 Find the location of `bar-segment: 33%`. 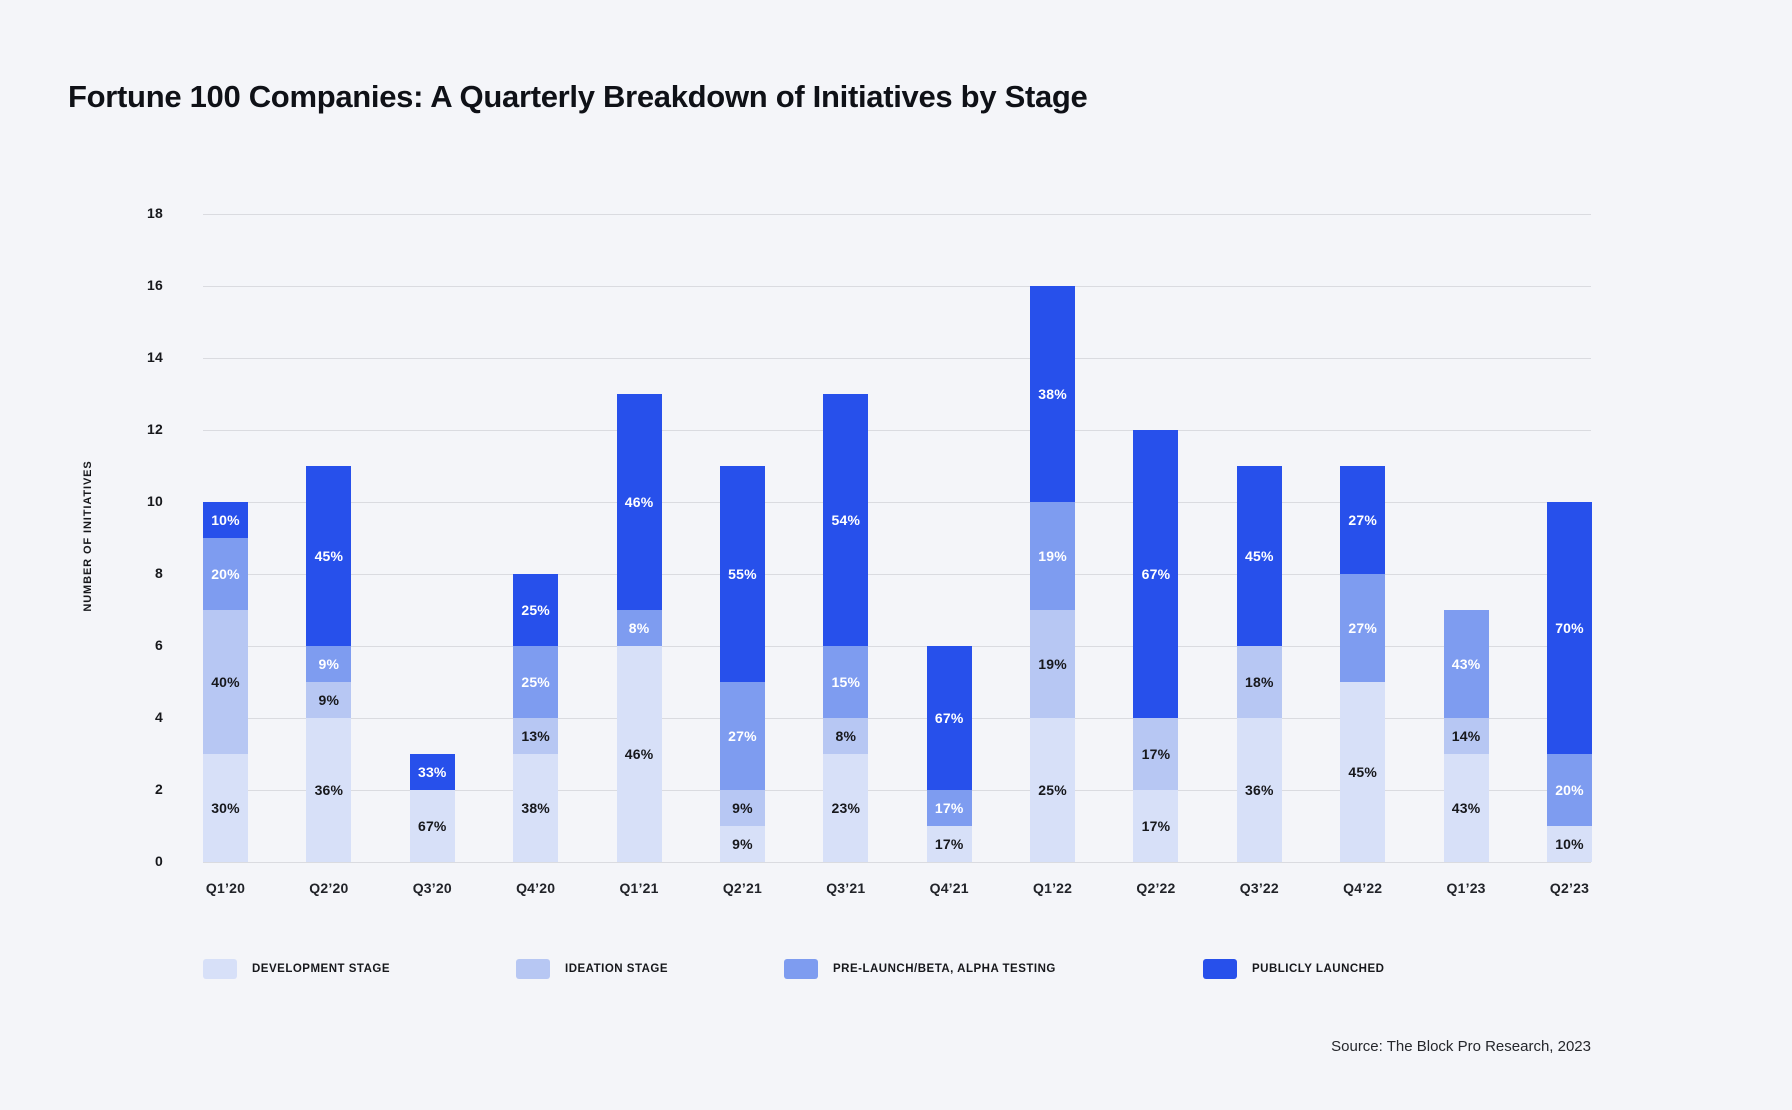

bar-segment: 33% is located at coordinates (432, 772).